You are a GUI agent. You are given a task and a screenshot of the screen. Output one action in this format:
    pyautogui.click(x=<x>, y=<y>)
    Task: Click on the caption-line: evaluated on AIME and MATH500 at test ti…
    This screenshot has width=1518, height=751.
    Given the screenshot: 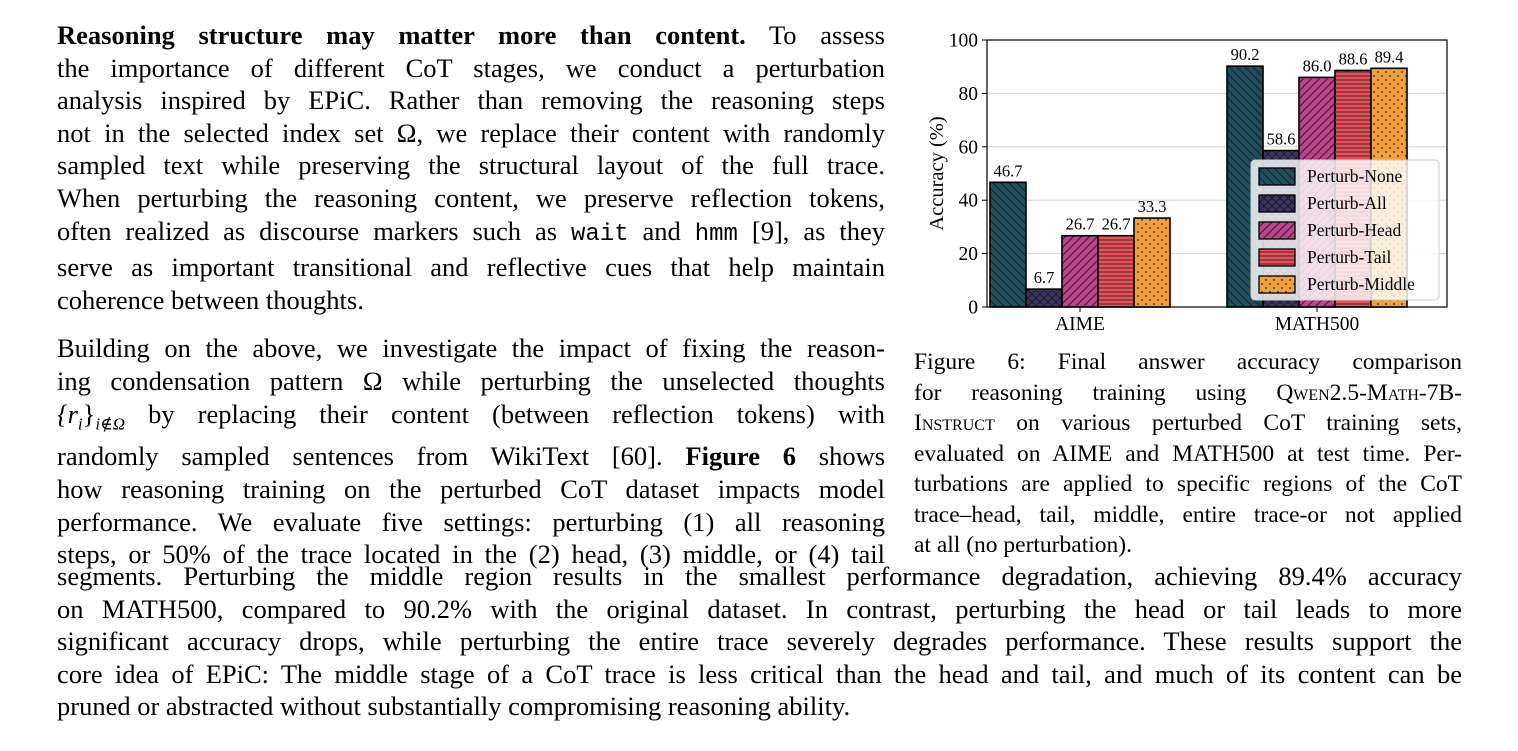 What is the action you would take?
    pyautogui.click(x=1188, y=453)
    